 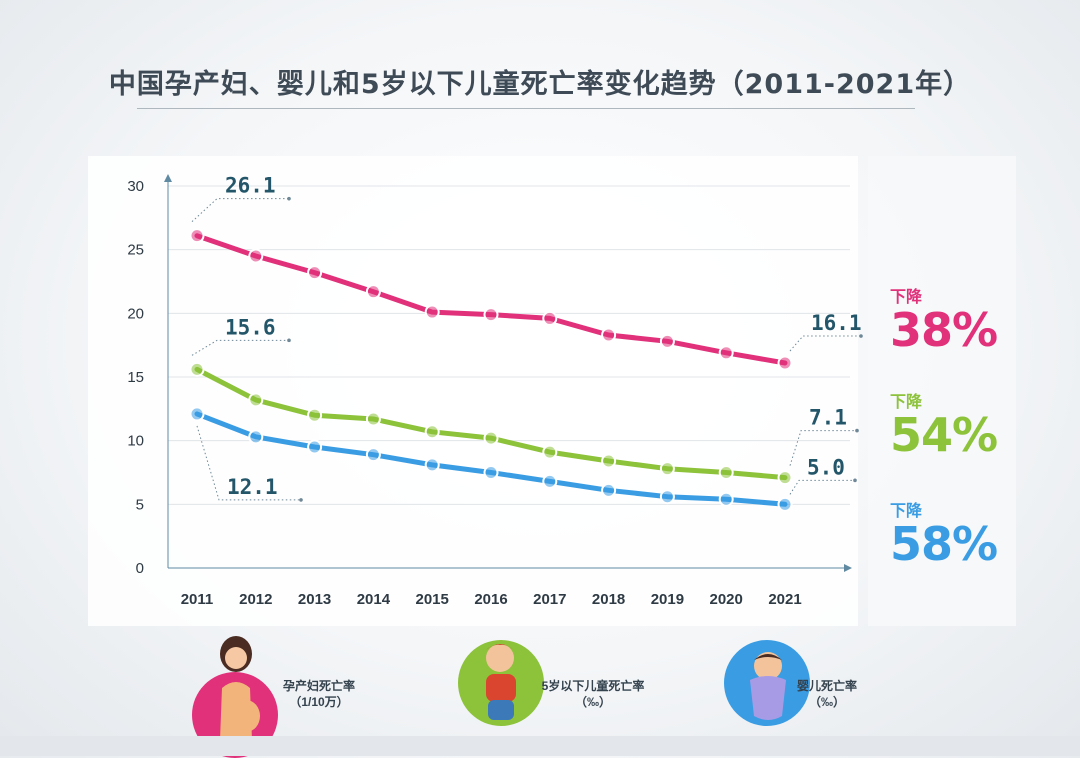 What do you see at coordinates (432, 599) in the screenshot?
I see `x-tick-label: 2015` at bounding box center [432, 599].